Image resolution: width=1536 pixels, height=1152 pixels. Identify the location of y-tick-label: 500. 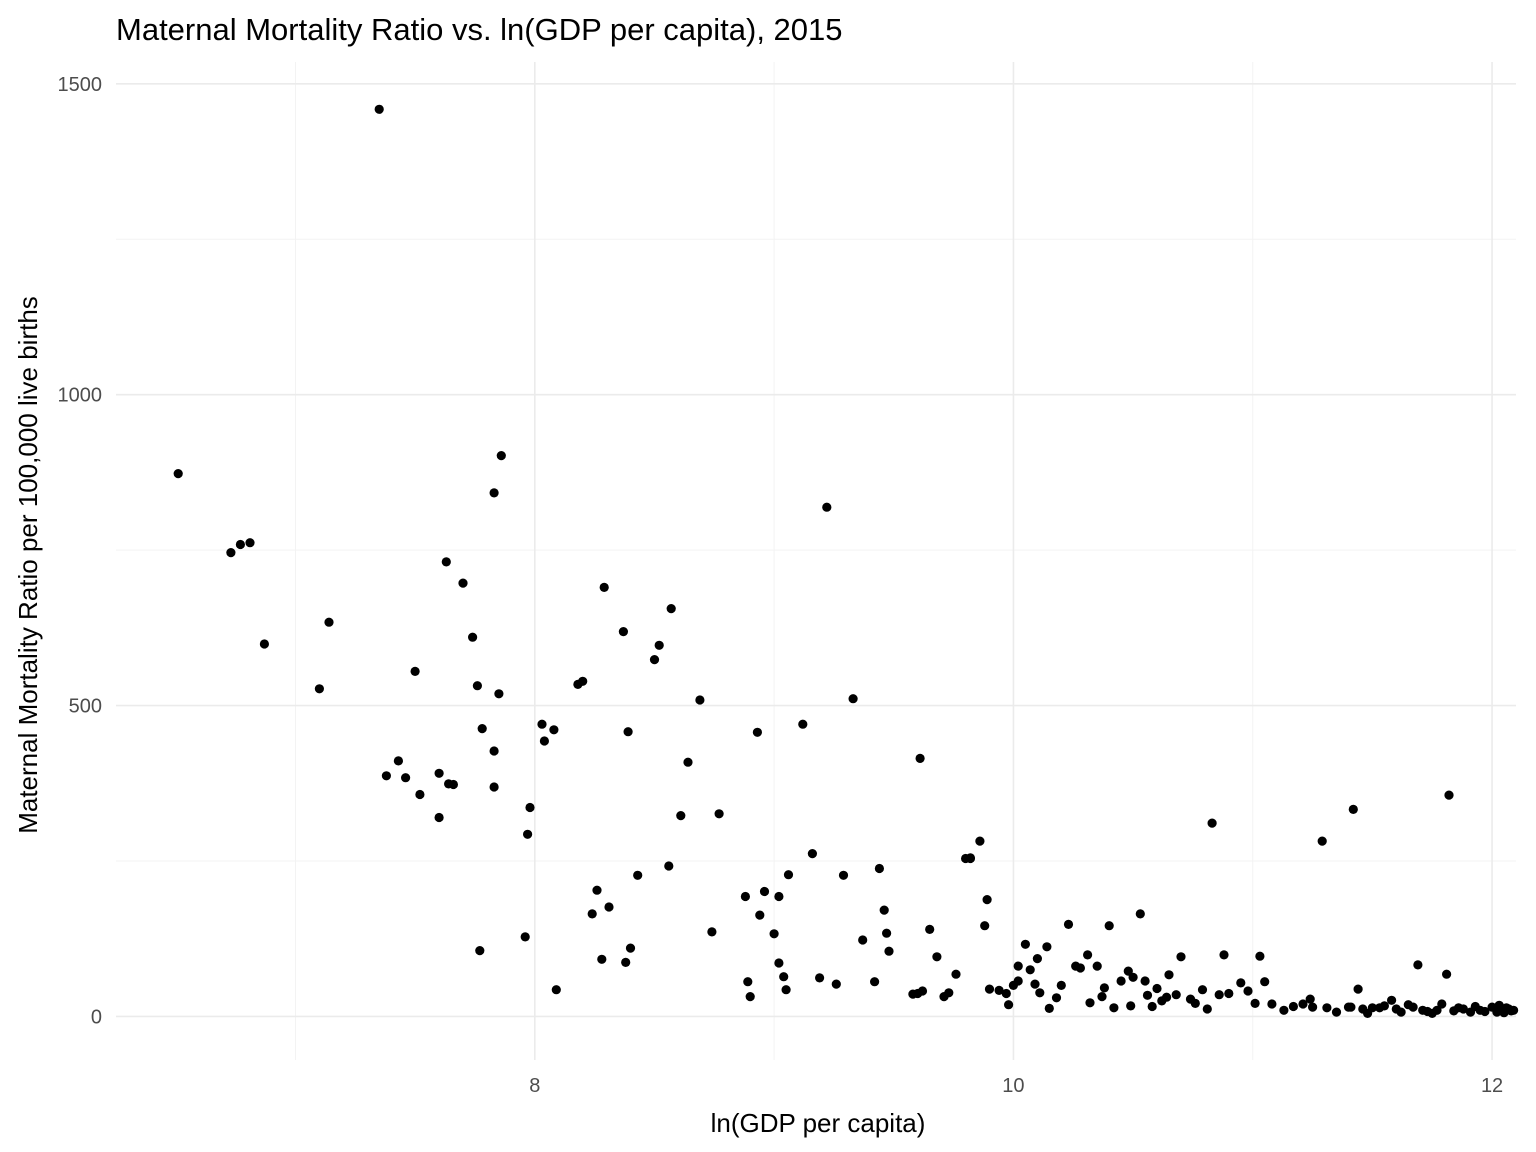
(85, 707).